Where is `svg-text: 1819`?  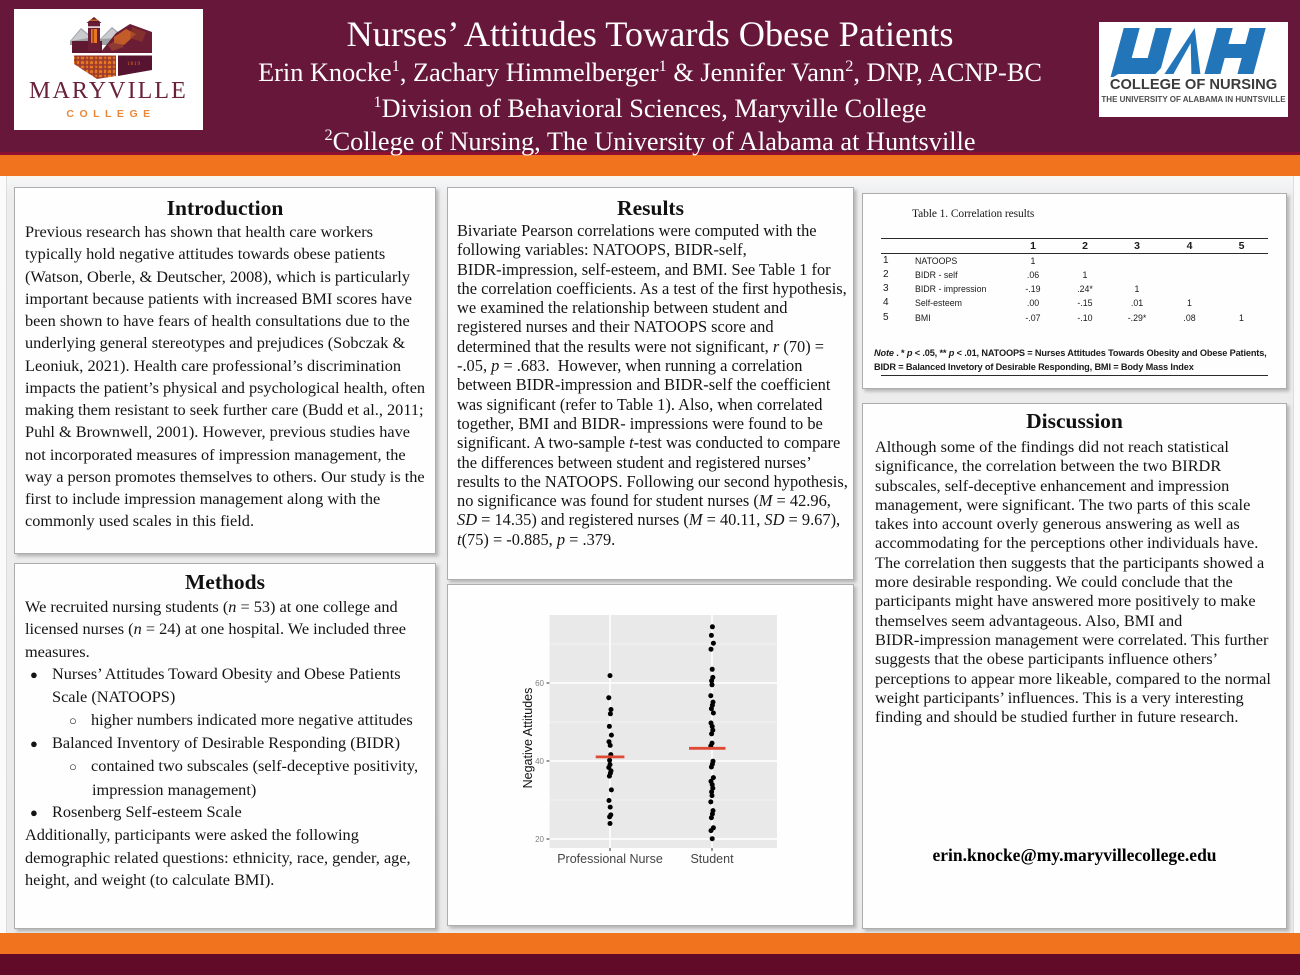 svg-text: 1819 is located at coordinates (134, 64).